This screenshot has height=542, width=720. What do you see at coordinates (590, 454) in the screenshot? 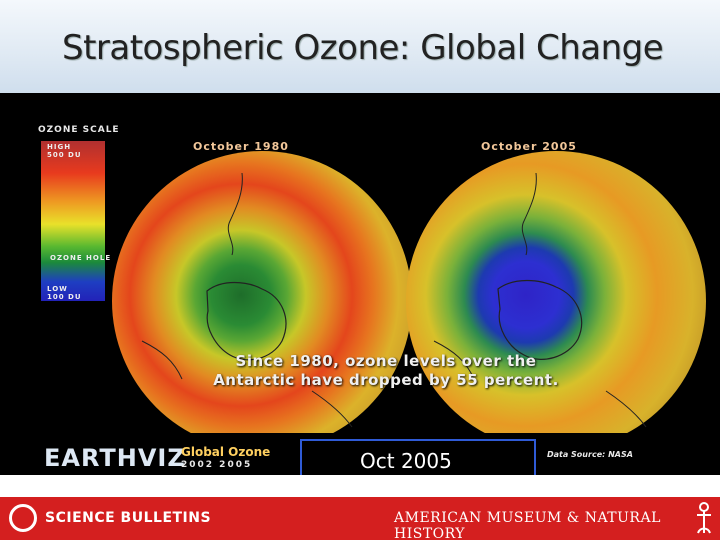
I see `data-source: Data Source: NASA` at bounding box center [590, 454].